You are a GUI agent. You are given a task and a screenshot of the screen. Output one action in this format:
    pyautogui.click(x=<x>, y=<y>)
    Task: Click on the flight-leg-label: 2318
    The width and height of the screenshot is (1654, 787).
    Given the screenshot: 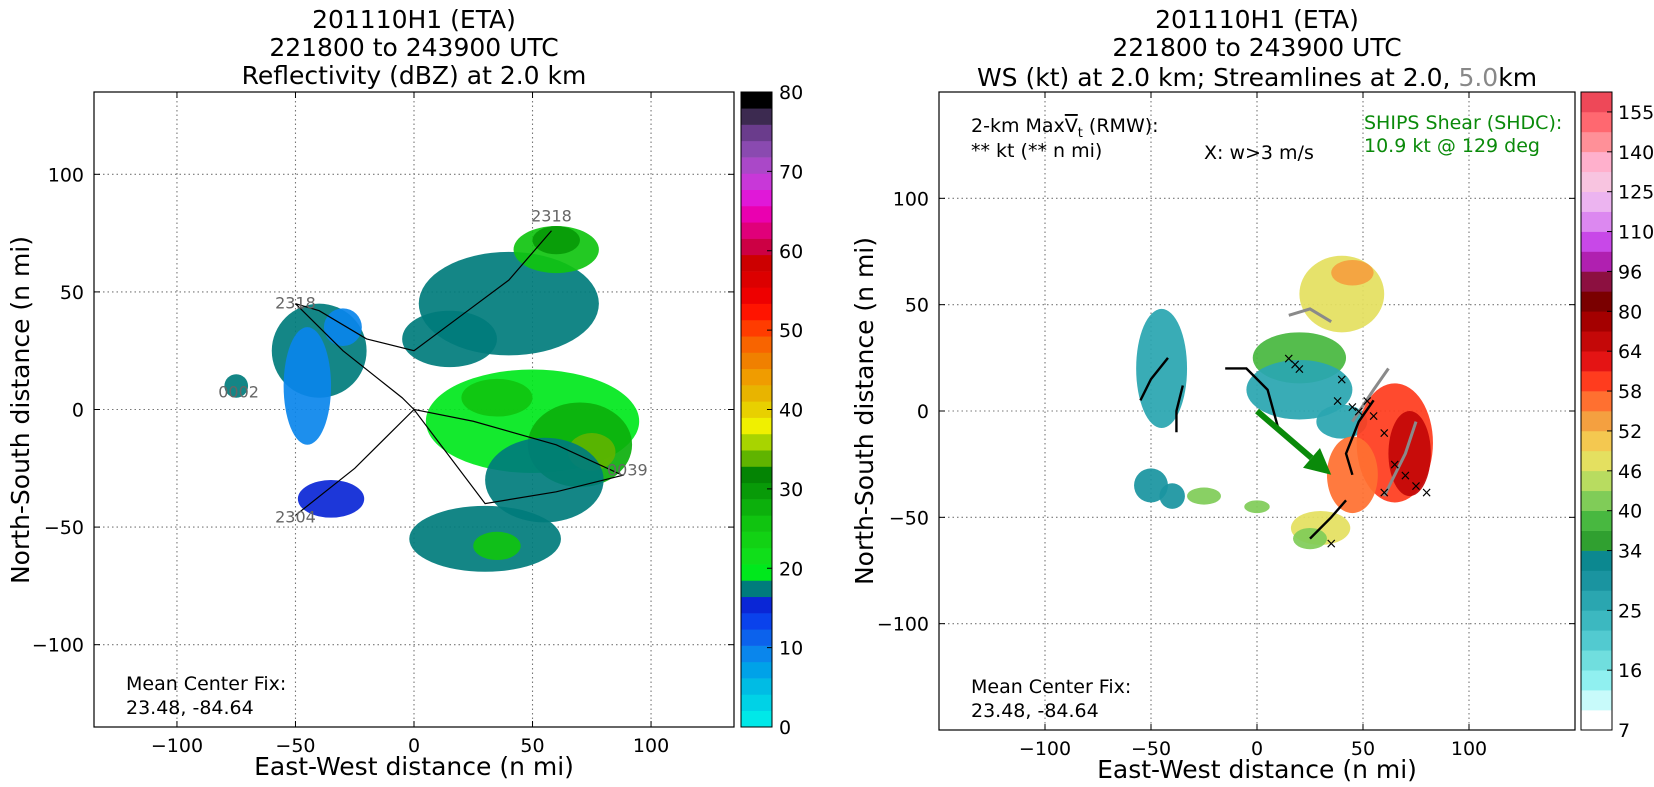 What is the action you would take?
    pyautogui.click(x=551, y=215)
    